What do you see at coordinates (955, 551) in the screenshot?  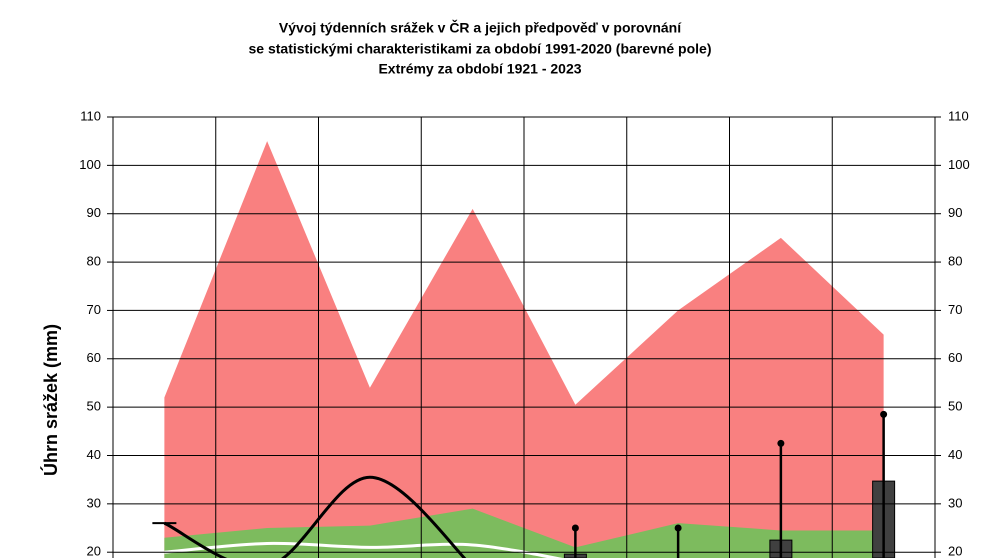 I see `y2-tick-label: 20` at bounding box center [955, 551].